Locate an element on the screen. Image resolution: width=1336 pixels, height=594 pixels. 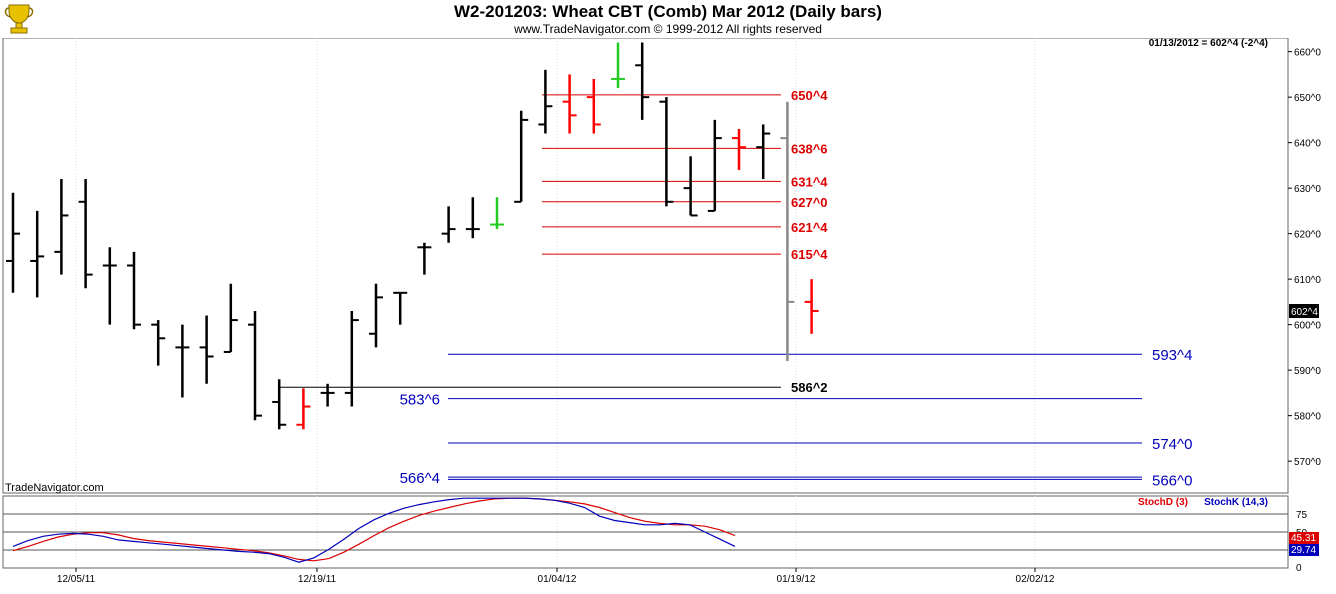
y-tick-label: 570^0 is located at coordinates (1307, 462).